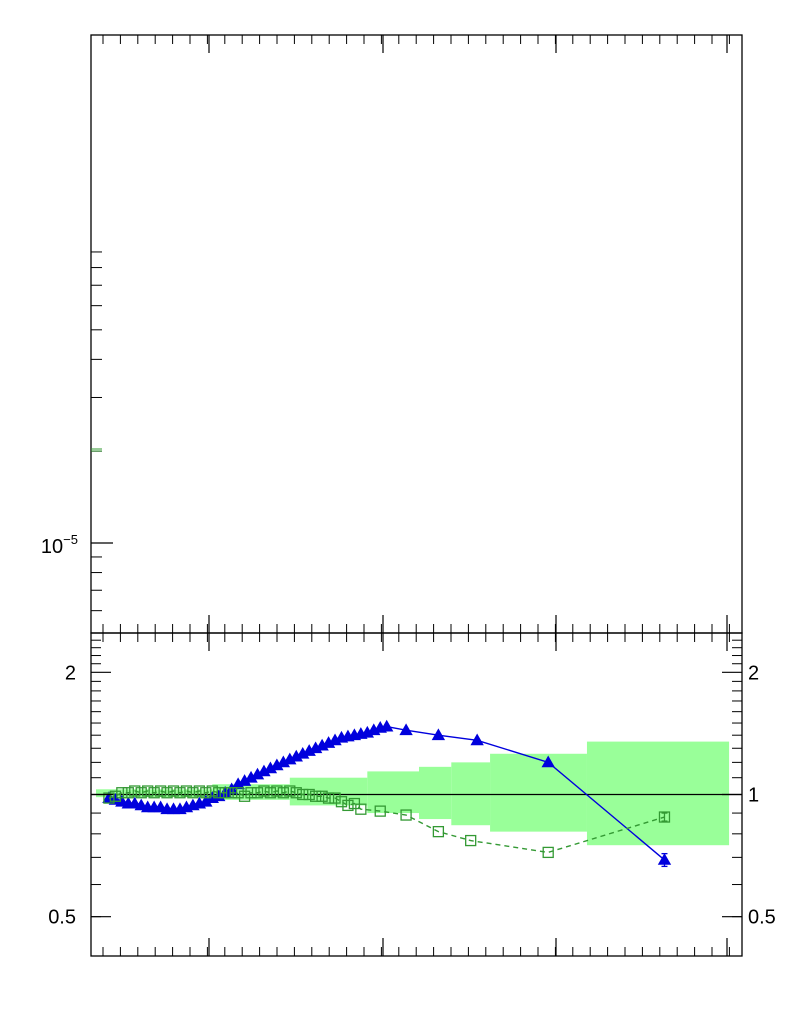 This screenshot has height=1024, width=786. Describe the element at coordinates (62, 918) in the screenshot. I see `ratio-left-ytick-label: 0.5` at that location.